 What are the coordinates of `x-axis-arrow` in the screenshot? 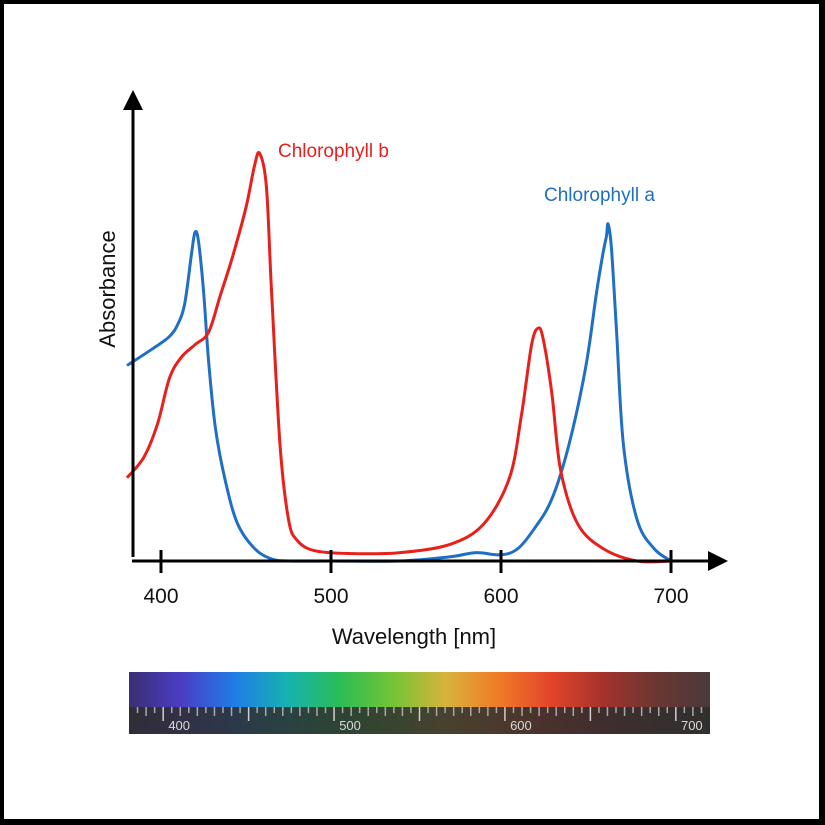 It's located at (718, 561).